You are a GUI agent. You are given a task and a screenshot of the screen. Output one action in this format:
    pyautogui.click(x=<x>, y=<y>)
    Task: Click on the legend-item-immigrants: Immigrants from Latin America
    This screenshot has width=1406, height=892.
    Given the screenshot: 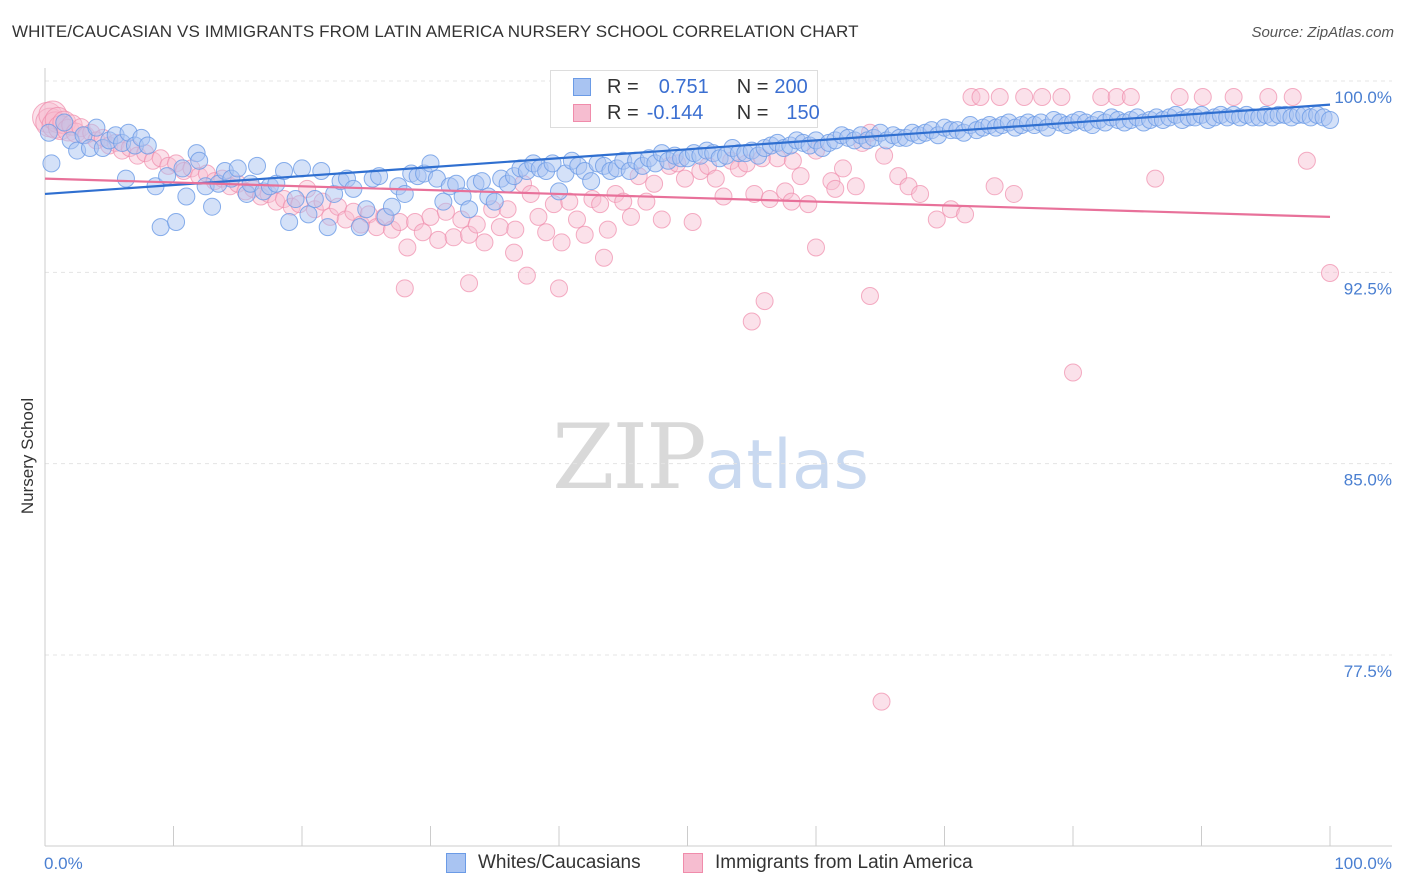 What is the action you would take?
    pyautogui.click(x=828, y=863)
    